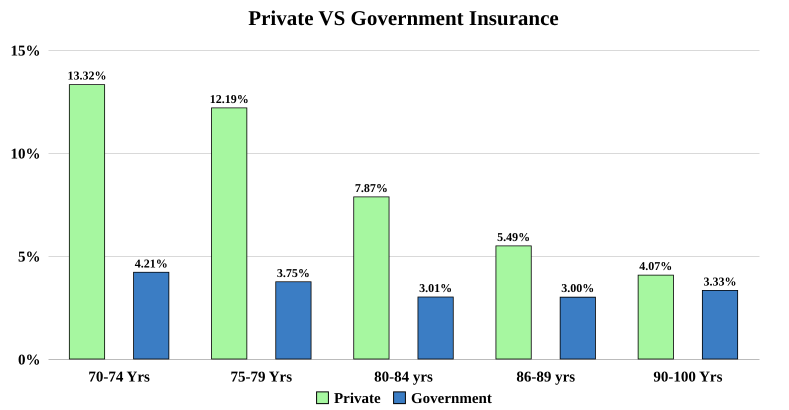 The width and height of the screenshot is (789, 410). I want to click on legend-label: Government, so click(451, 398).